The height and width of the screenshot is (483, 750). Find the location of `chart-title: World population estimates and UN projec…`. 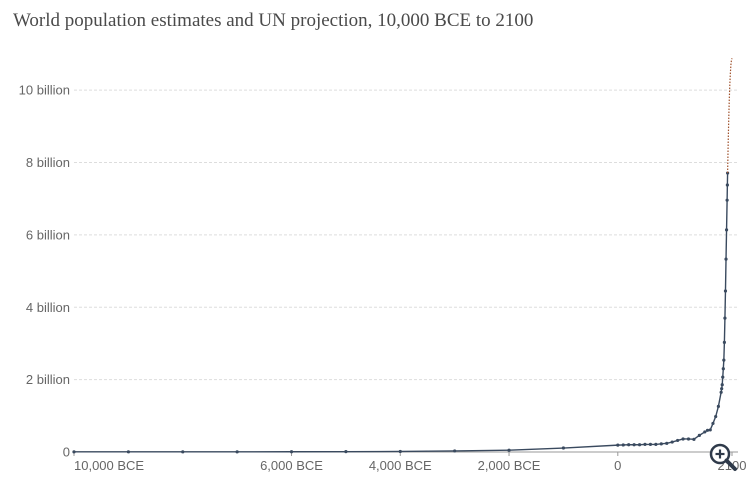

chart-title: World population estimates and UN projec… is located at coordinates (273, 20).